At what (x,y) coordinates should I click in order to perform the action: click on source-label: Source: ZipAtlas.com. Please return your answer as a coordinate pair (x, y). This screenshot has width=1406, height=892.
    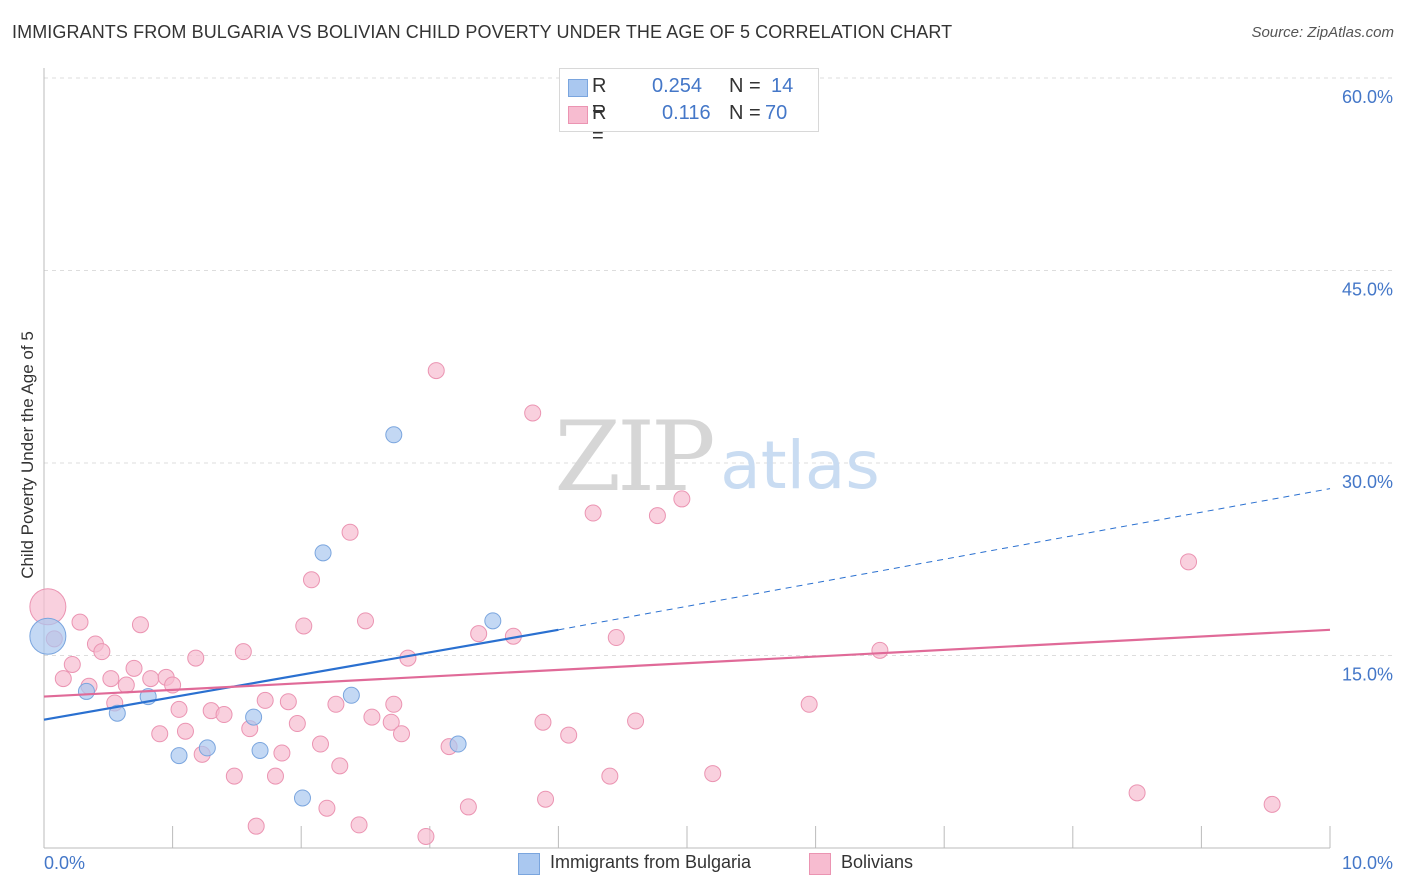
    Looking at the image, I should click on (1322, 32).